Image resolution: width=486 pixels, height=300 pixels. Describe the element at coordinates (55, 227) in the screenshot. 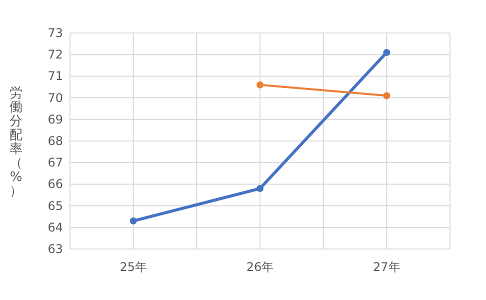

I see `y-tick-label: 64` at that location.